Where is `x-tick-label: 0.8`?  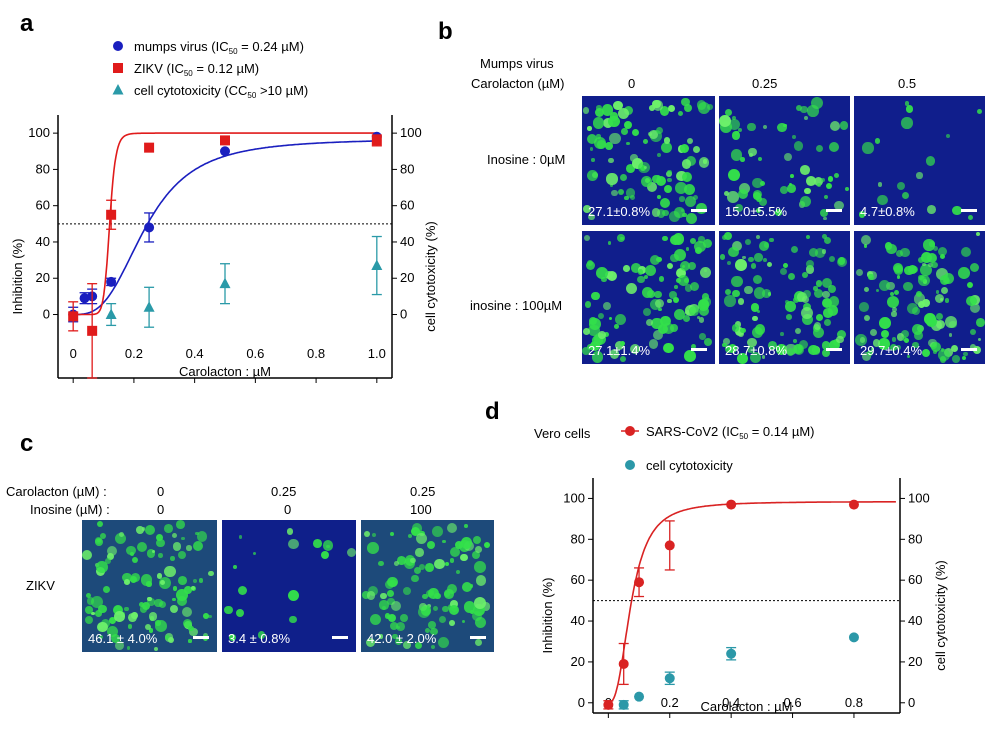 x-tick-label: 0.8 is located at coordinates (854, 702).